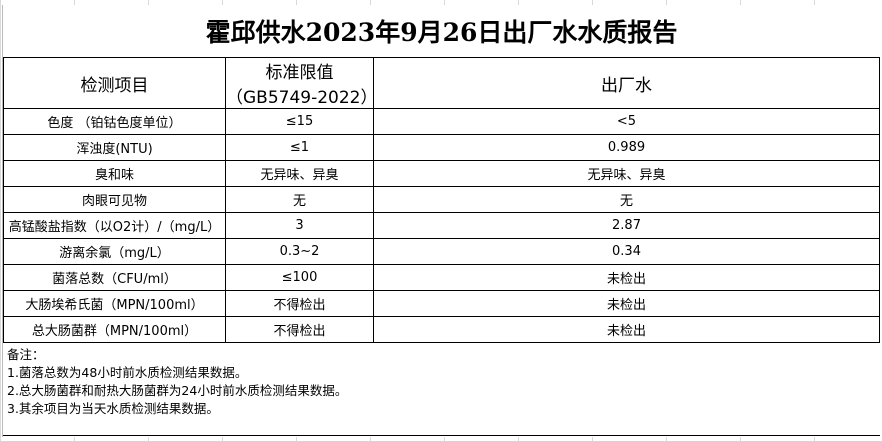 This screenshot has height=441, width=882. Describe the element at coordinates (301, 83) in the screenshot. I see `header-standard: 标准限值（GB5749-2022）` at that location.